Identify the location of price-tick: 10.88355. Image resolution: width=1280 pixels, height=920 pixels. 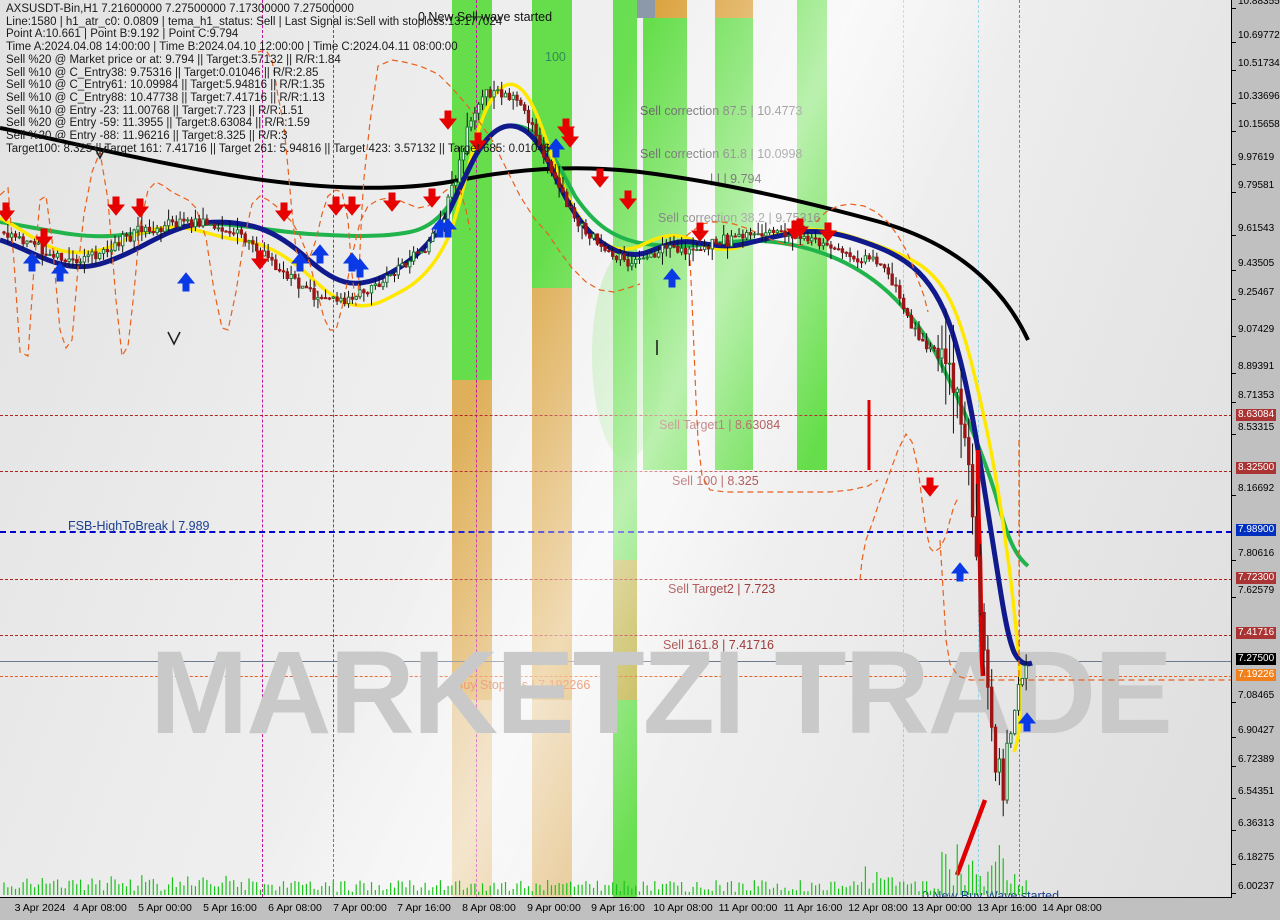
(1256, 7).